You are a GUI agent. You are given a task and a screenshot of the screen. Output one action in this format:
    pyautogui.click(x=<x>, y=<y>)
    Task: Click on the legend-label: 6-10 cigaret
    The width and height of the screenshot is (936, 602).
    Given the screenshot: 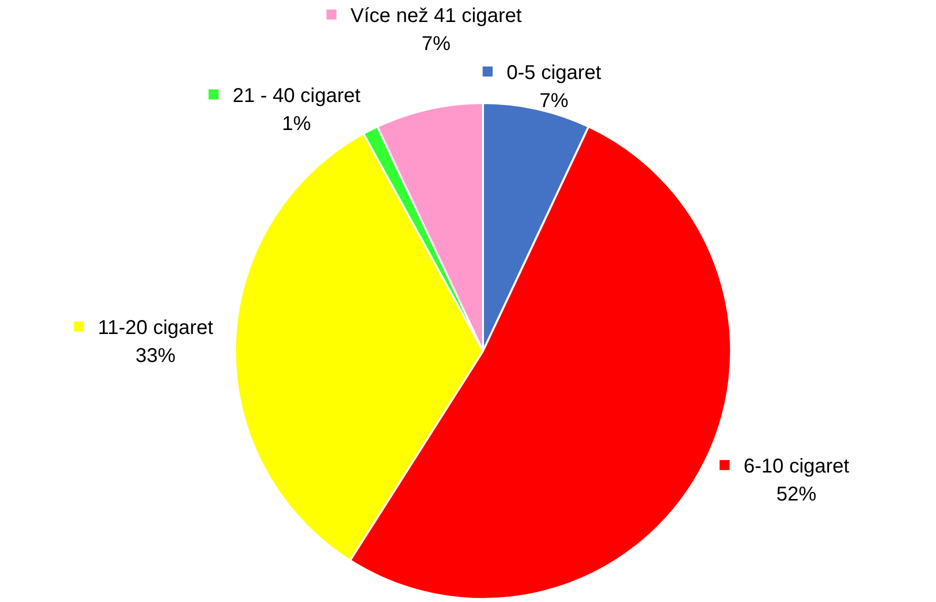 What is the action you would take?
    pyautogui.click(x=797, y=467)
    